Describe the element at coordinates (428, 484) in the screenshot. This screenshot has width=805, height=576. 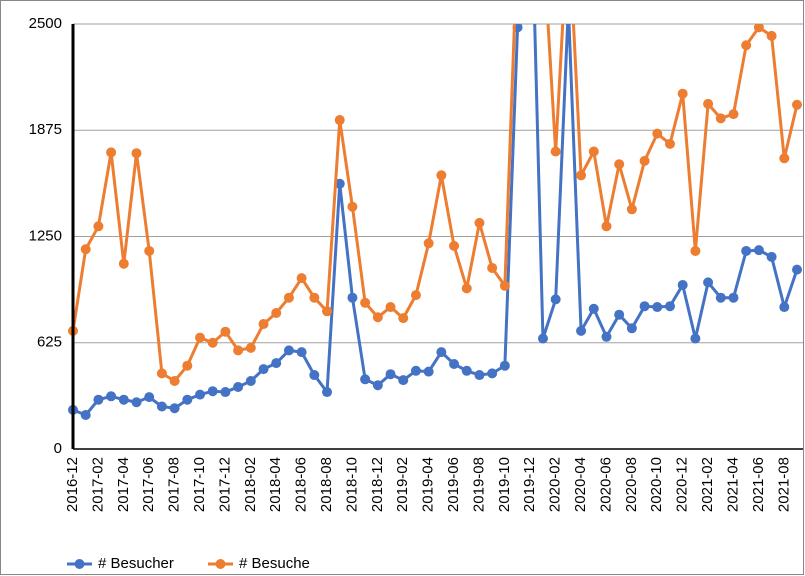
I see `x-tick-label: 2019-04` at that location.